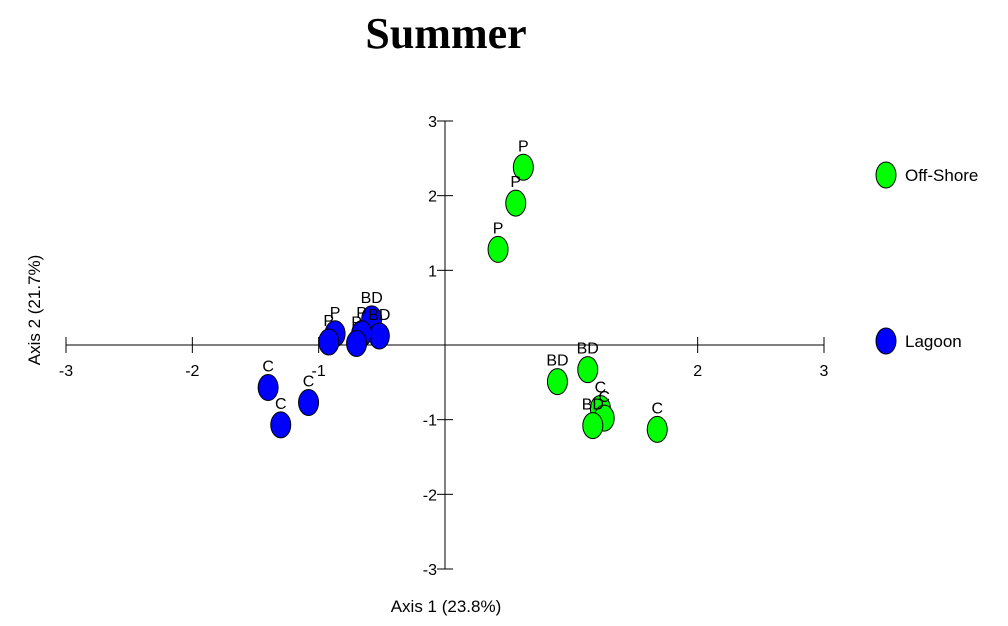 This screenshot has width=1008, height=626. Describe the element at coordinates (432, 197) in the screenshot. I see `y-tick-label: 2` at that location.